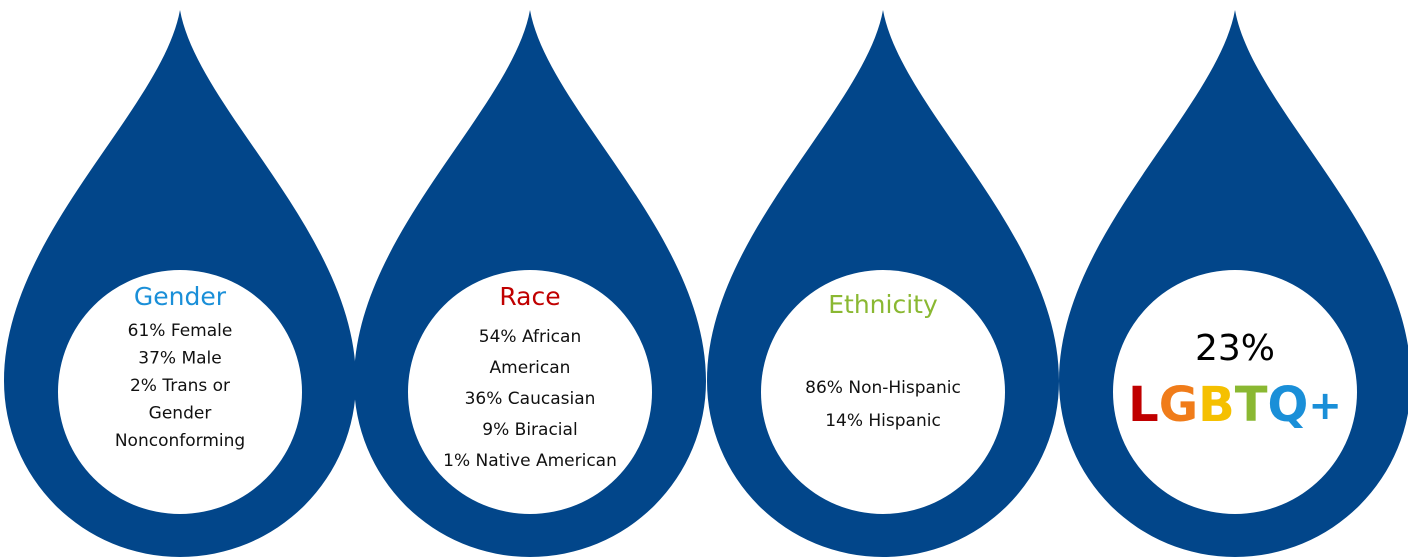 The height and width of the screenshot is (557, 1408). What do you see at coordinates (1325, 406) in the screenshot?
I see `lgbtq-letter: +` at bounding box center [1325, 406].